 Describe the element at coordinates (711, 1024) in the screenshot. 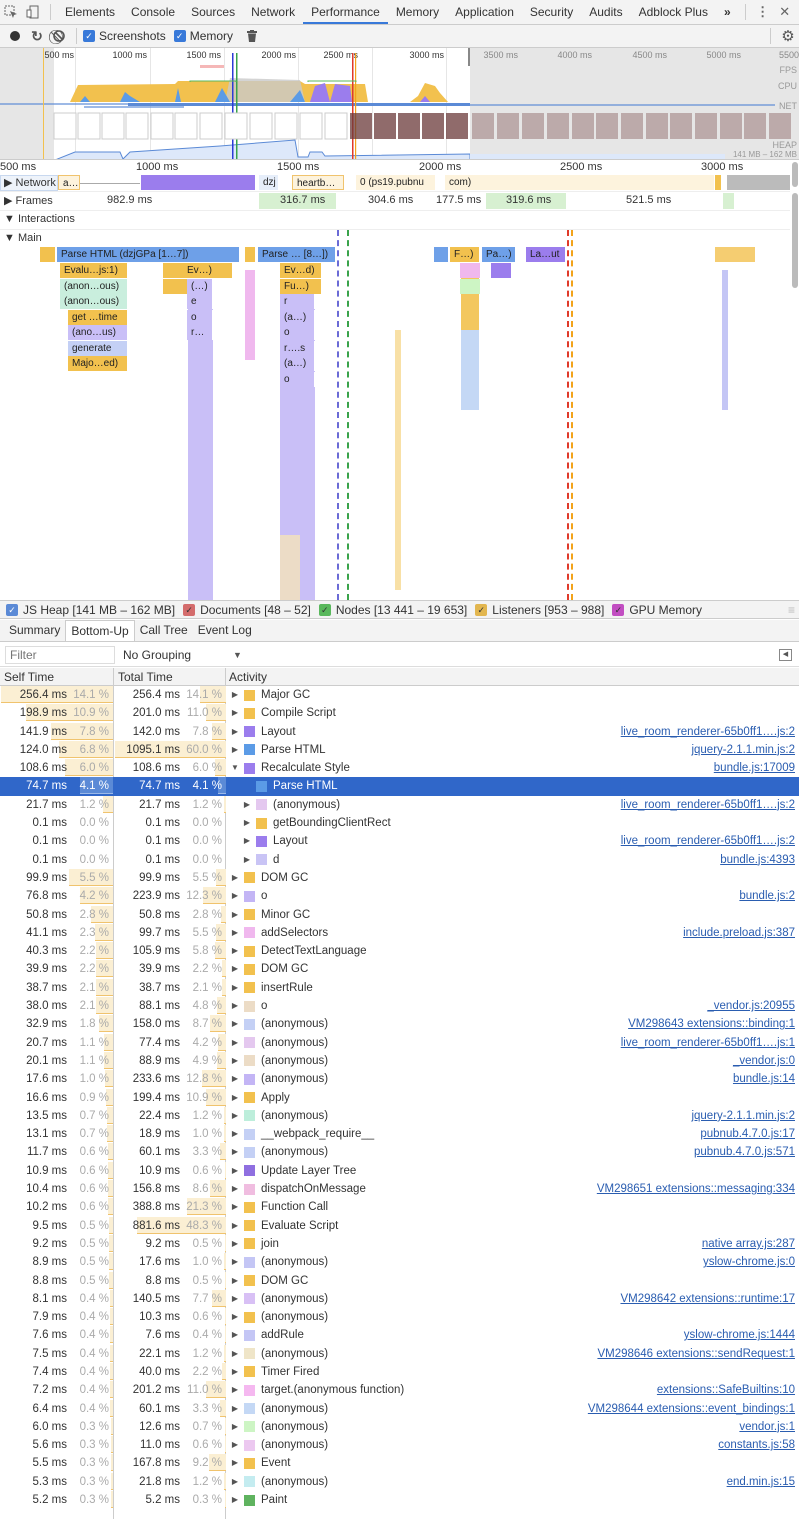

I see `source-link: VM298643 extensions::binding:1` at that location.